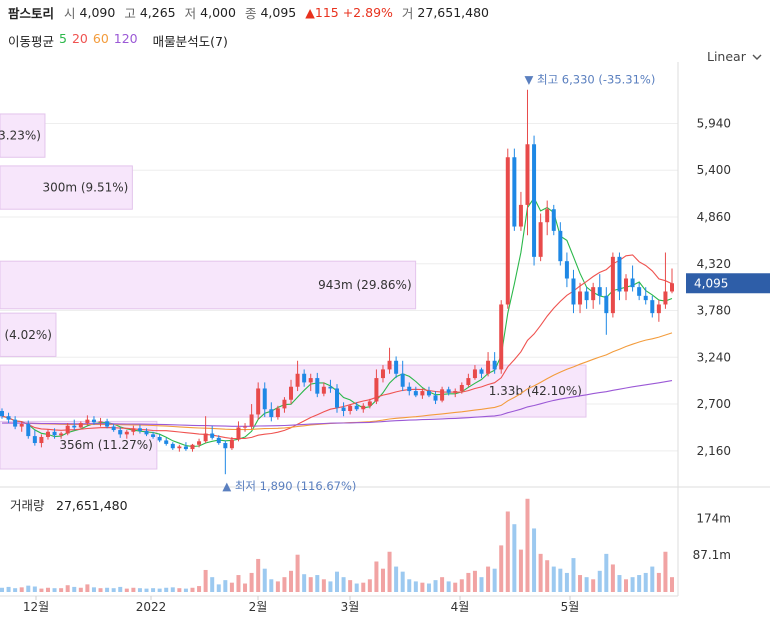 The image size is (770, 619). I want to click on high-annotation: ▼ 최고 6,330 (-35.31%), so click(589, 80).